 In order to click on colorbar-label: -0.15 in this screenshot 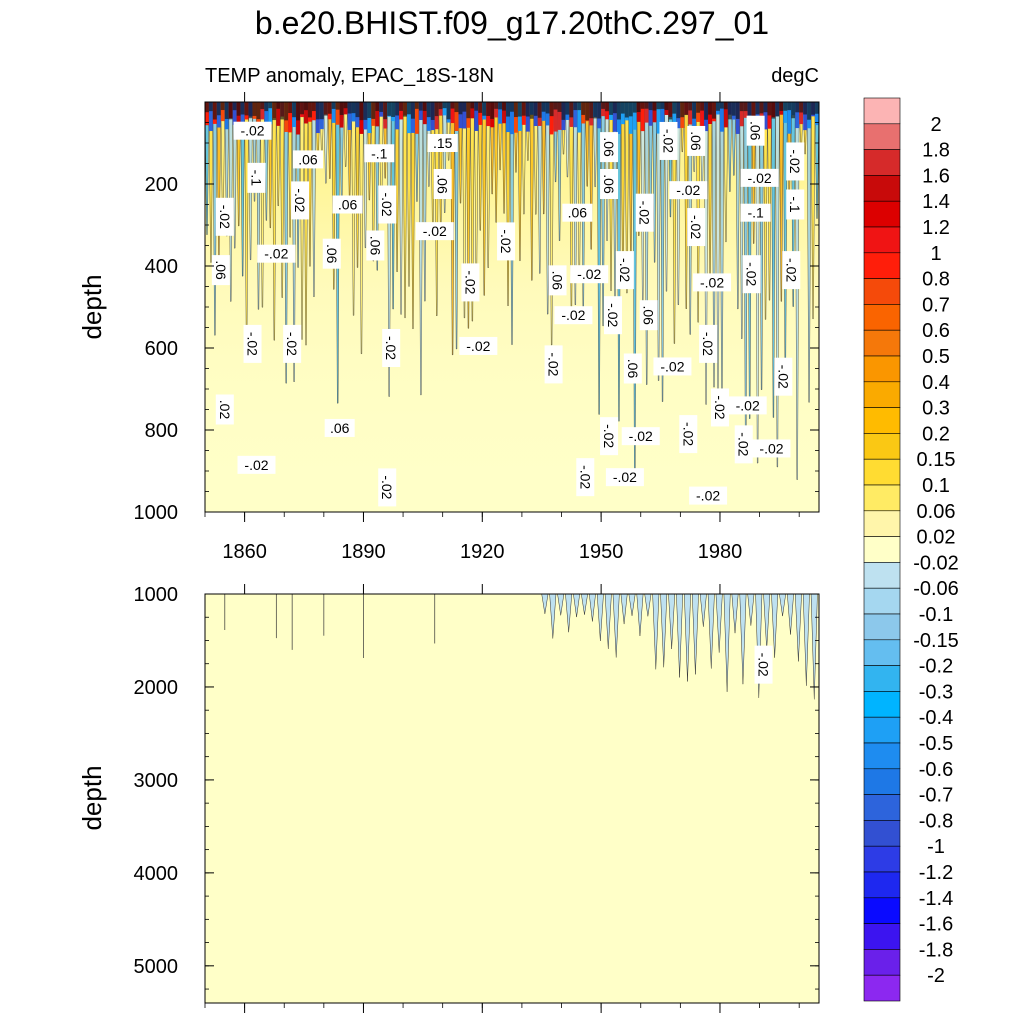, I will do `click(936, 641)`.